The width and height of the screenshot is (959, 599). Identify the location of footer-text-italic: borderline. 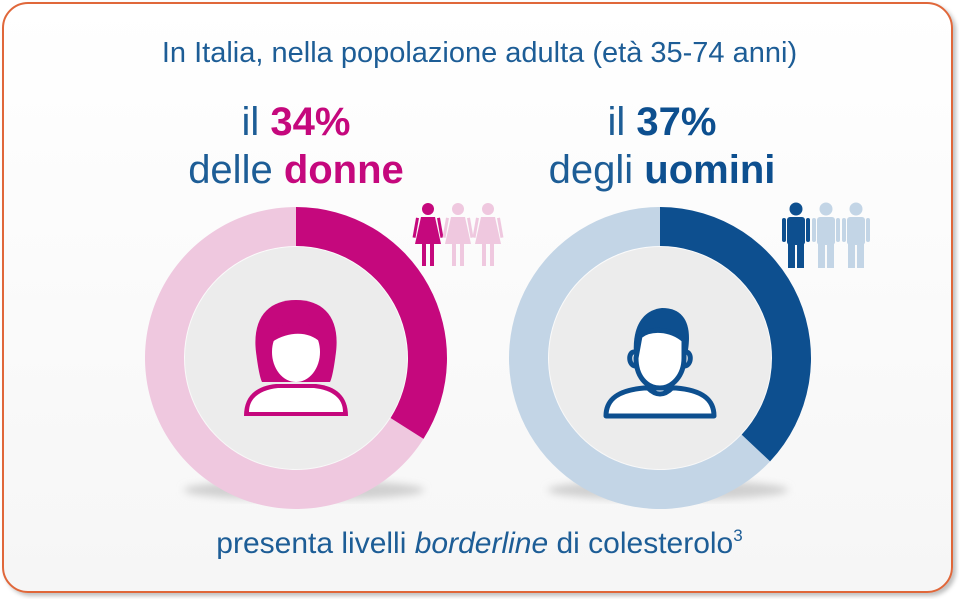
(481, 543).